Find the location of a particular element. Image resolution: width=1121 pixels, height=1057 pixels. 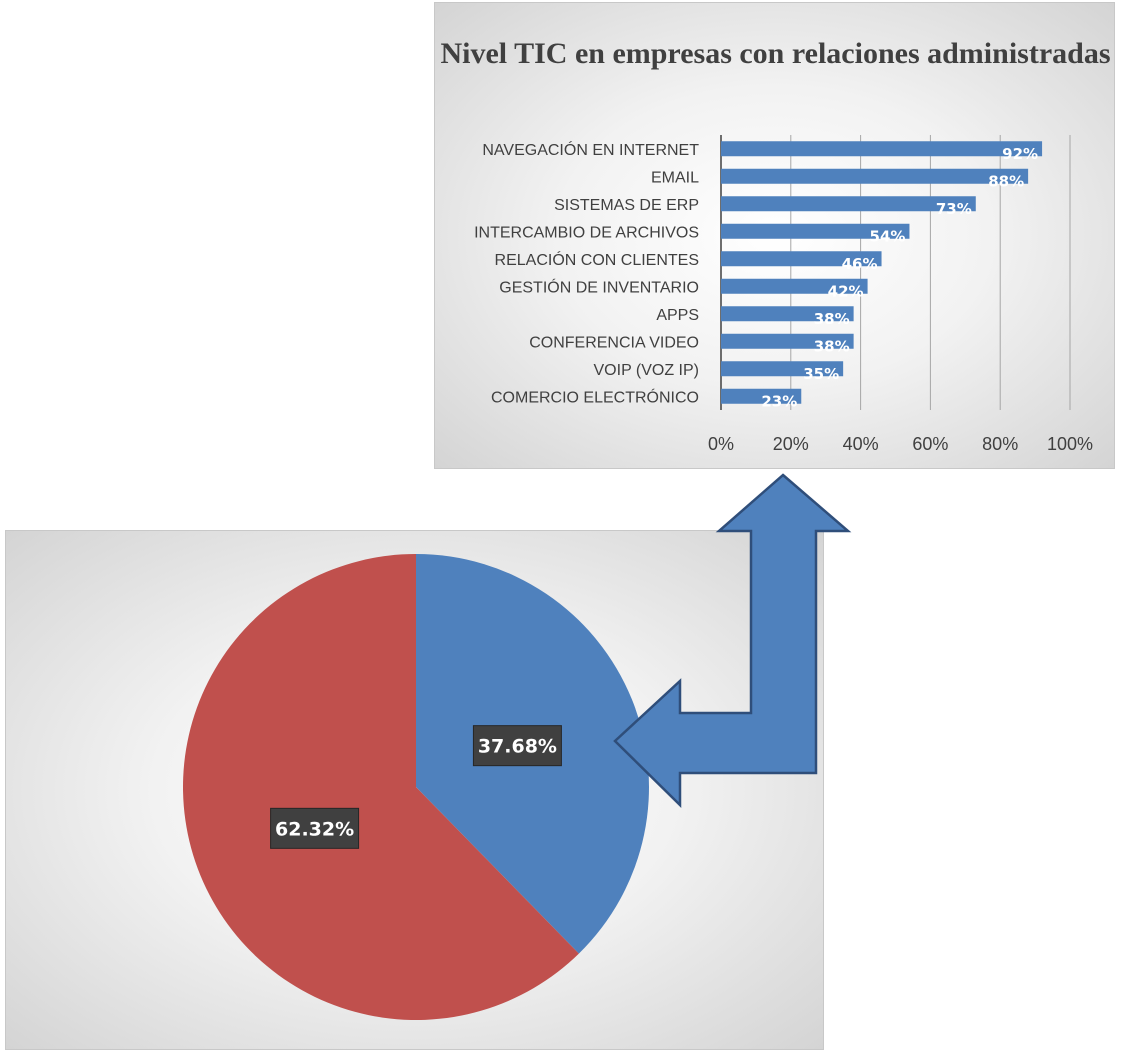

category-label-0: NAVEGACIÓN EN INTERNET is located at coordinates (590, 149).